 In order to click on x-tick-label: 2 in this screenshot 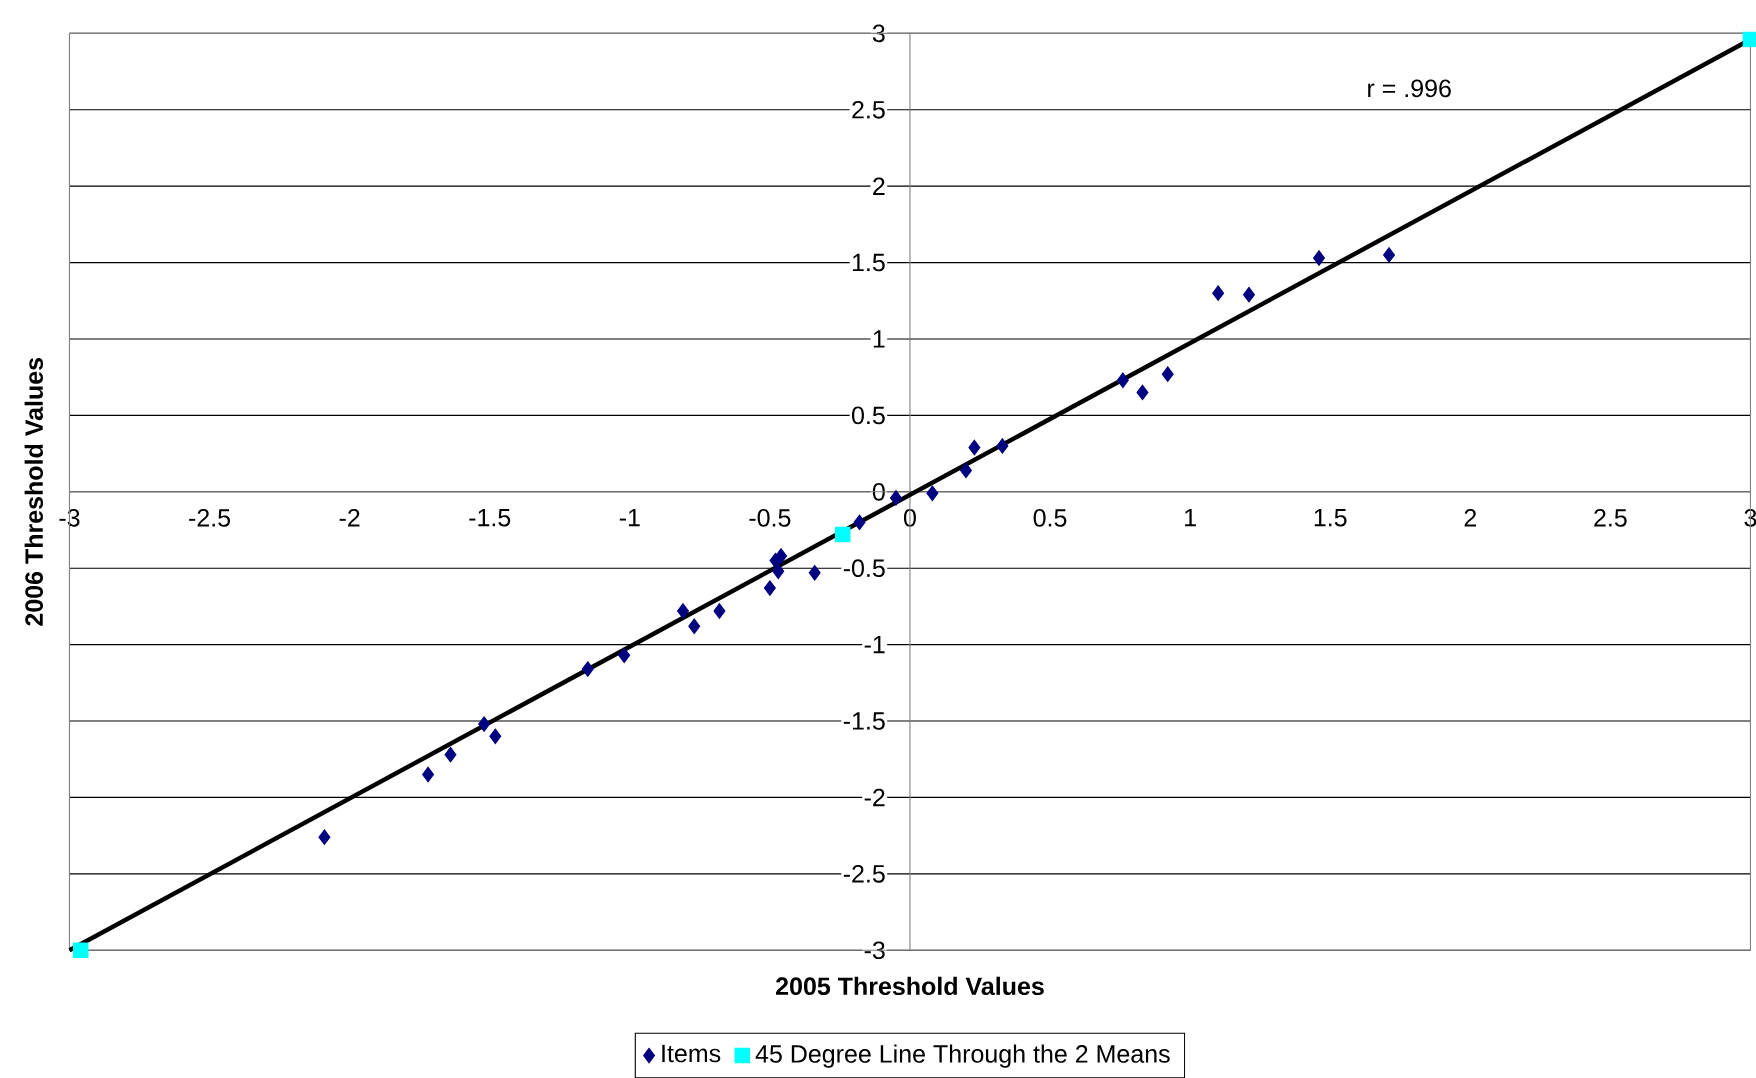, I will do `click(1470, 517)`.